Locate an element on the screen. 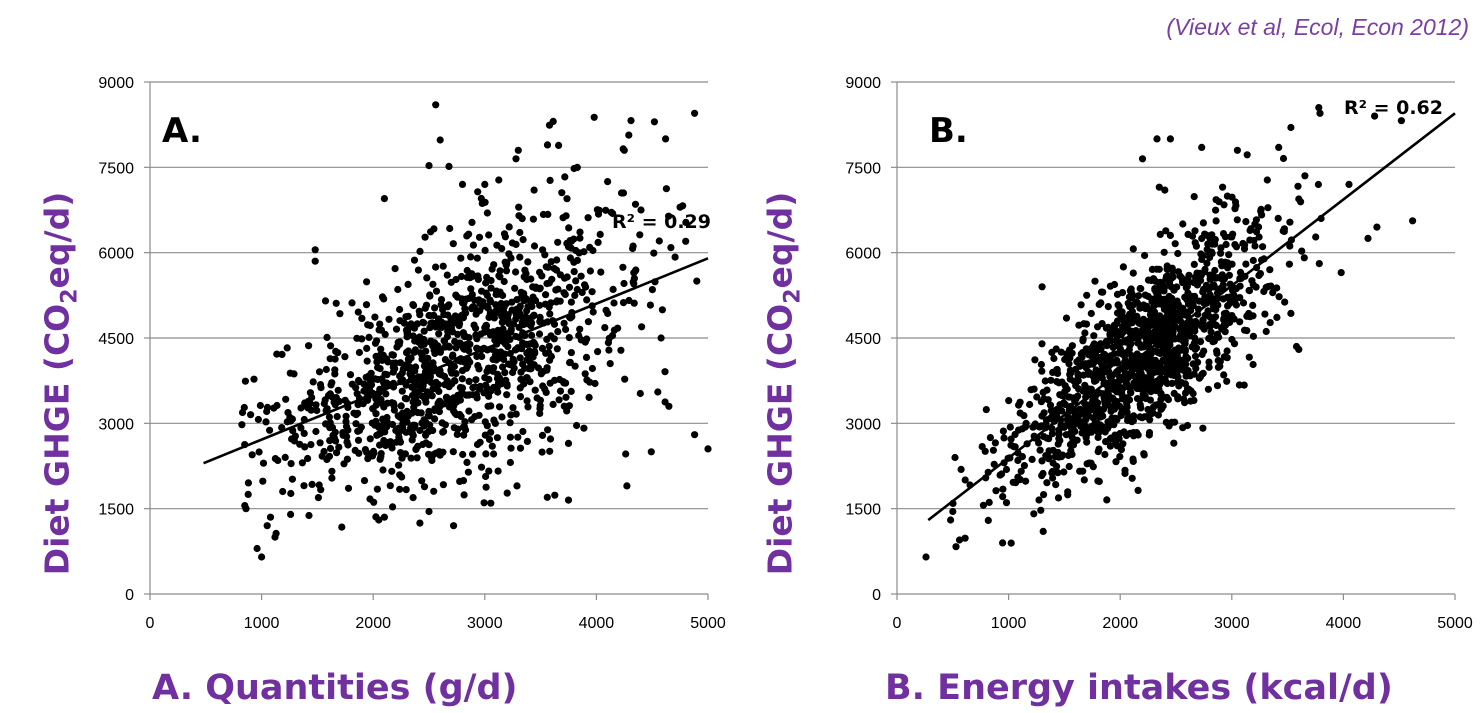  y-tick-label-a: 7500 is located at coordinates (116, 168).